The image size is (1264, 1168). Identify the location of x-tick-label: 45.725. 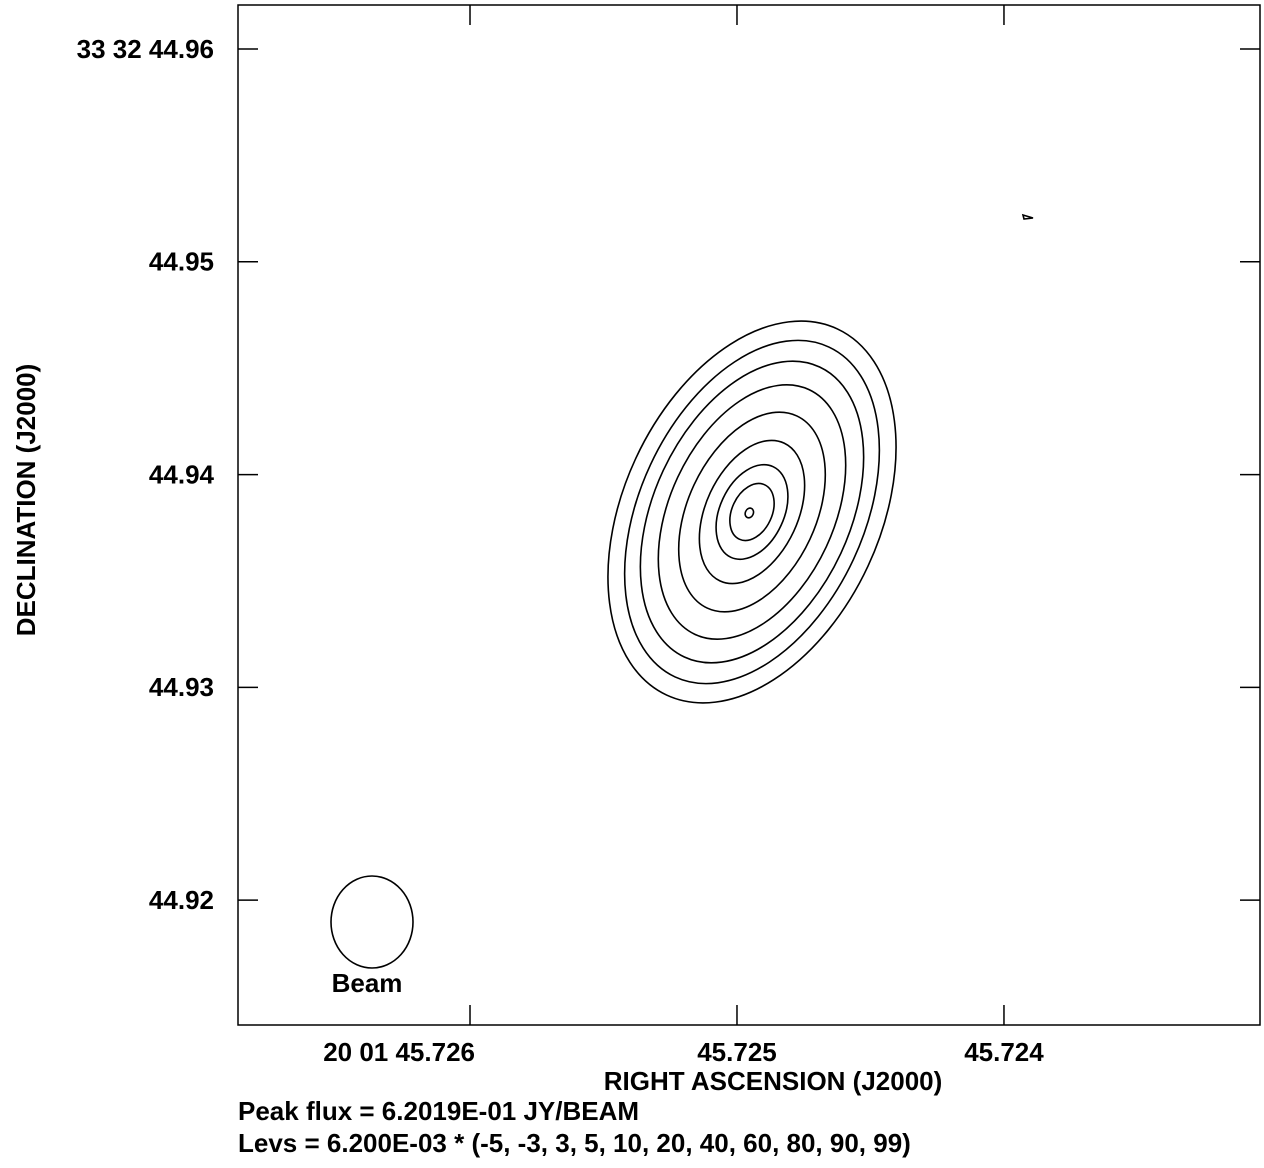
(737, 1052).